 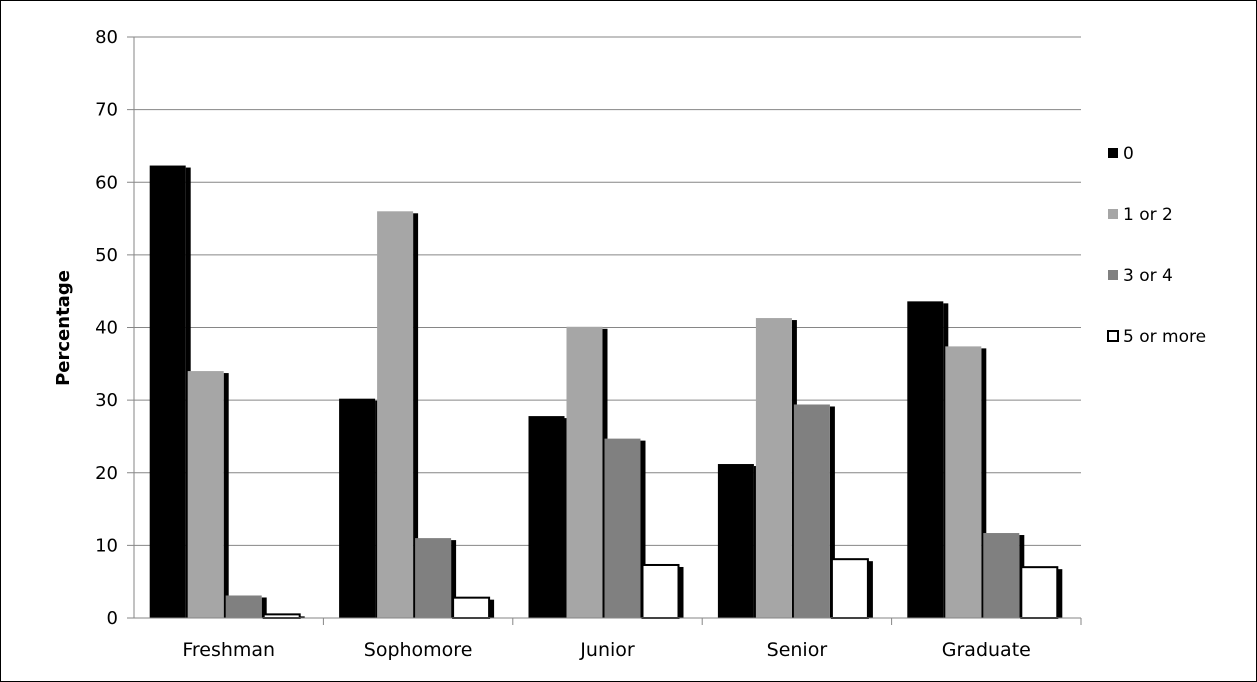 What do you see at coordinates (106, 110) in the screenshot?
I see `y-tick-label: 70` at bounding box center [106, 110].